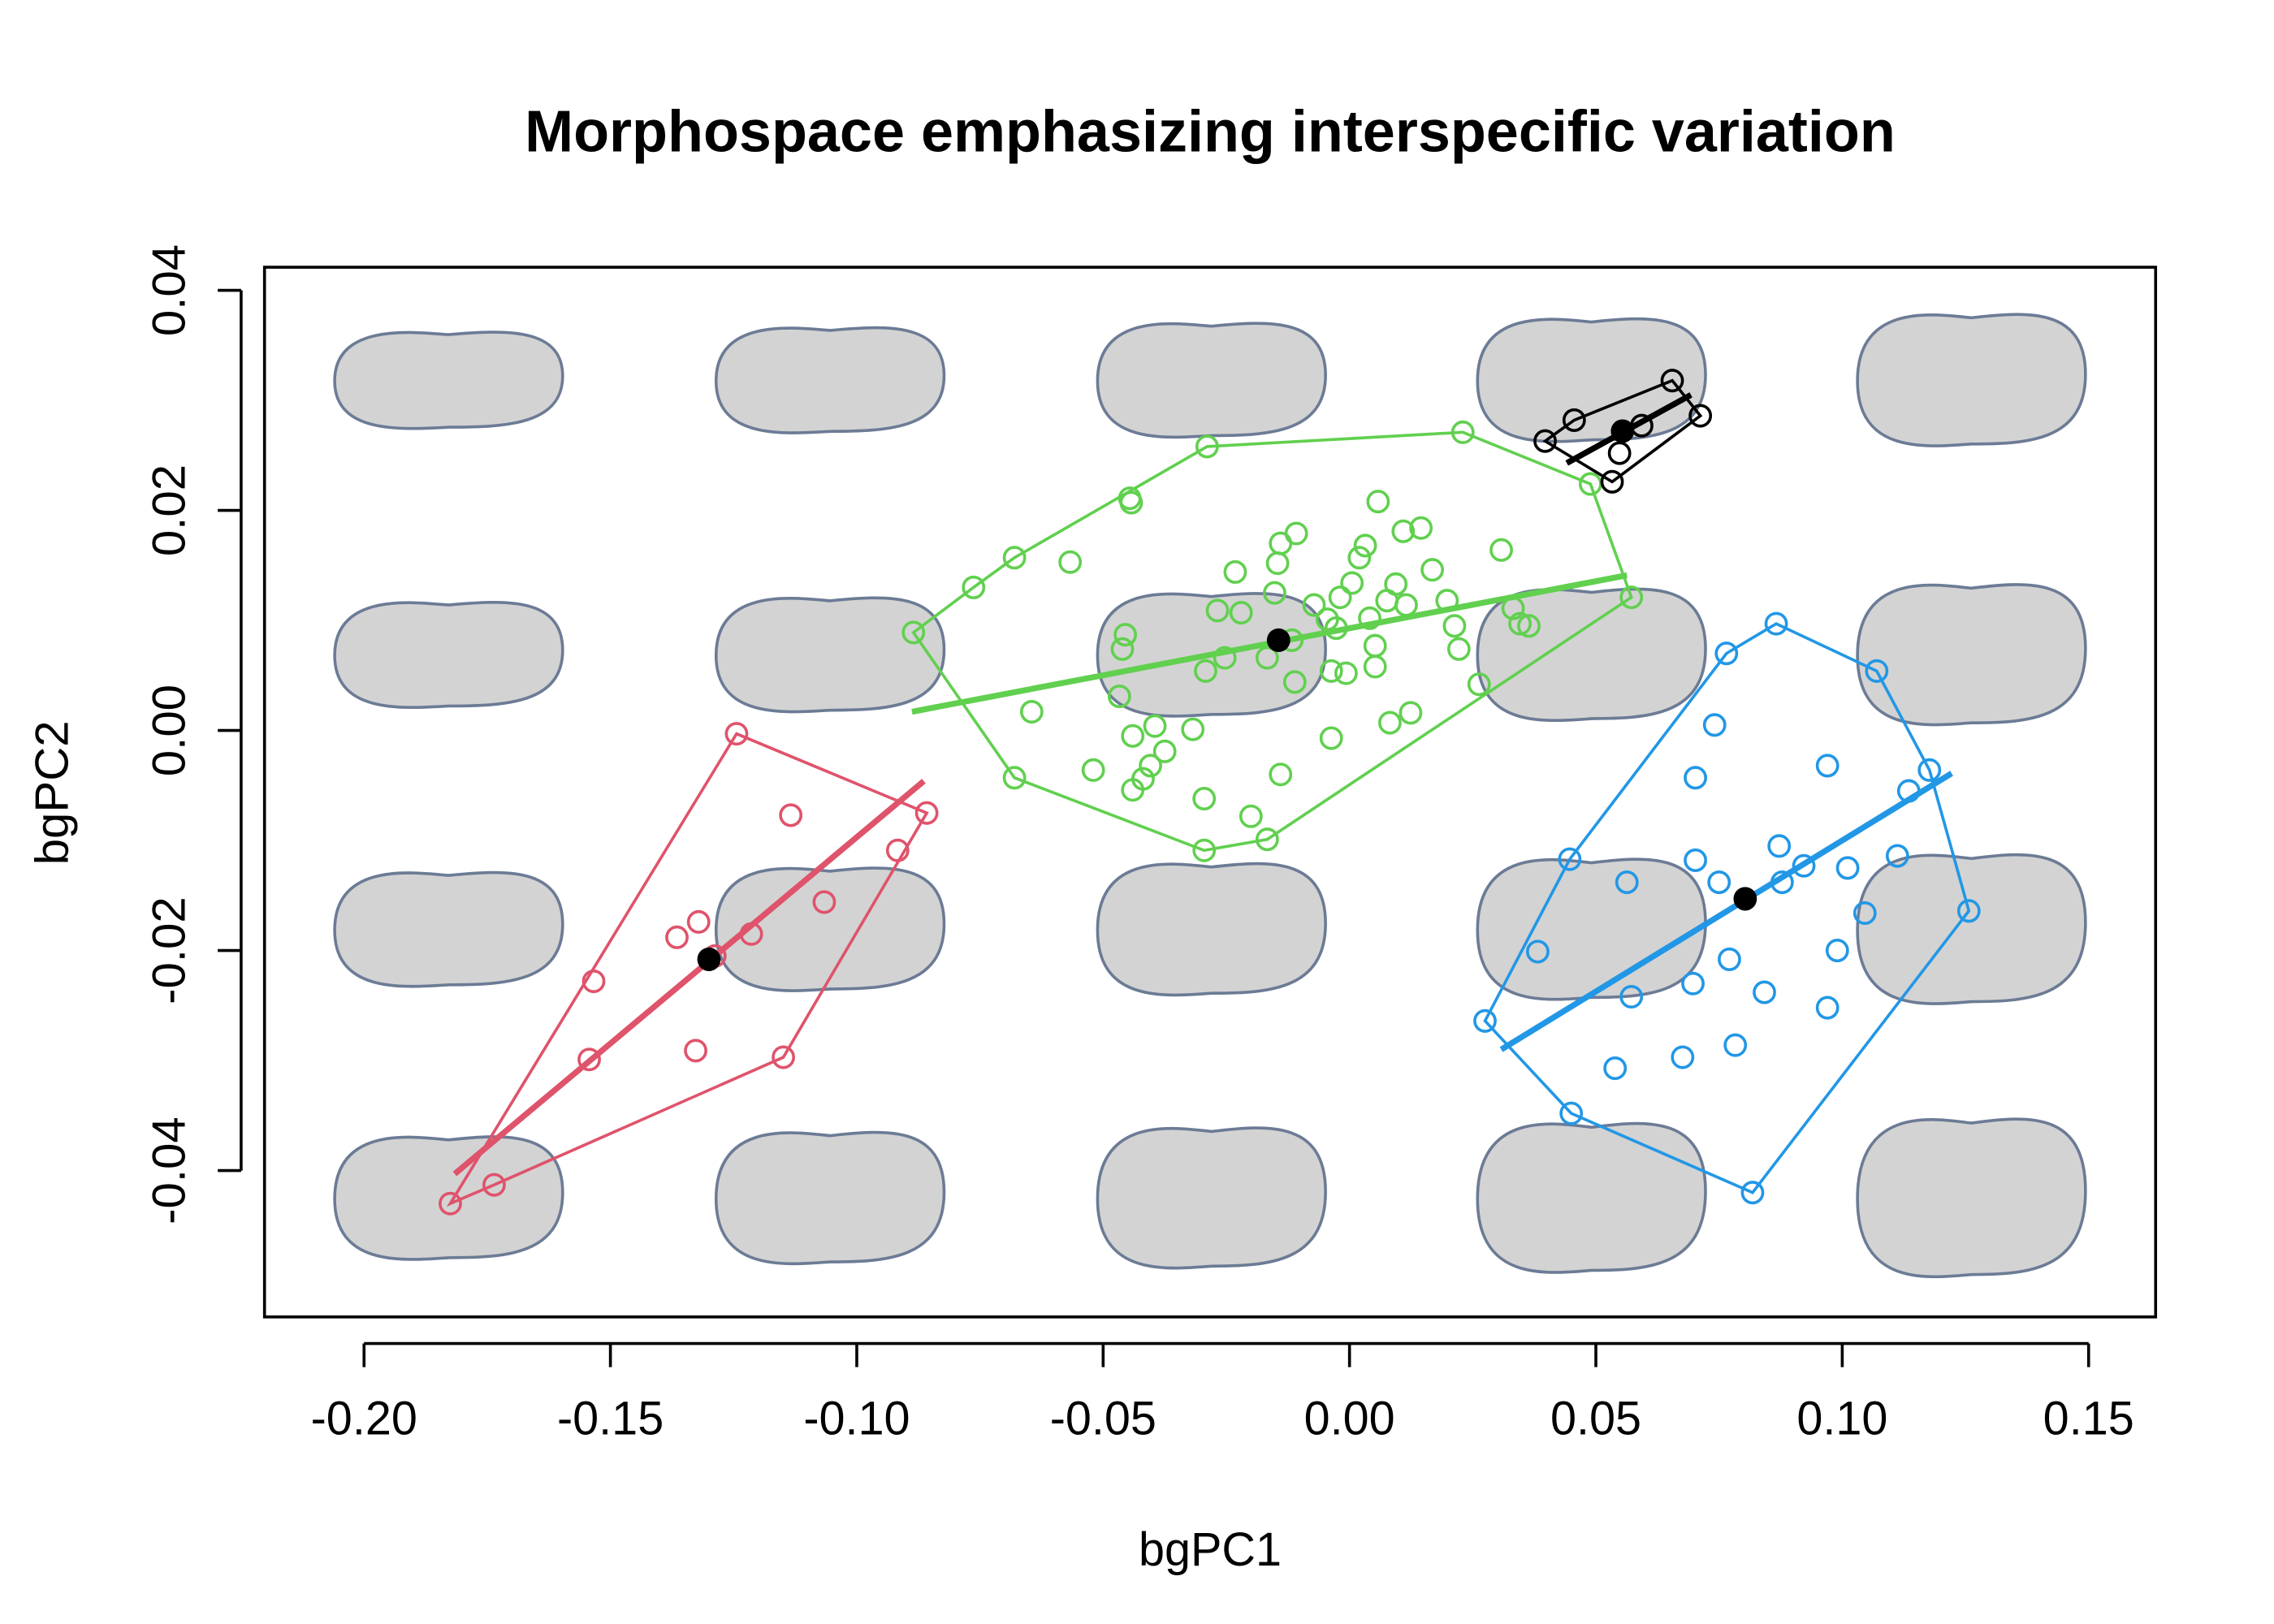 The width and height of the screenshot is (2274, 1624). What do you see at coordinates (53, 793) in the screenshot?
I see `y-axis-label: bgPC2` at bounding box center [53, 793].